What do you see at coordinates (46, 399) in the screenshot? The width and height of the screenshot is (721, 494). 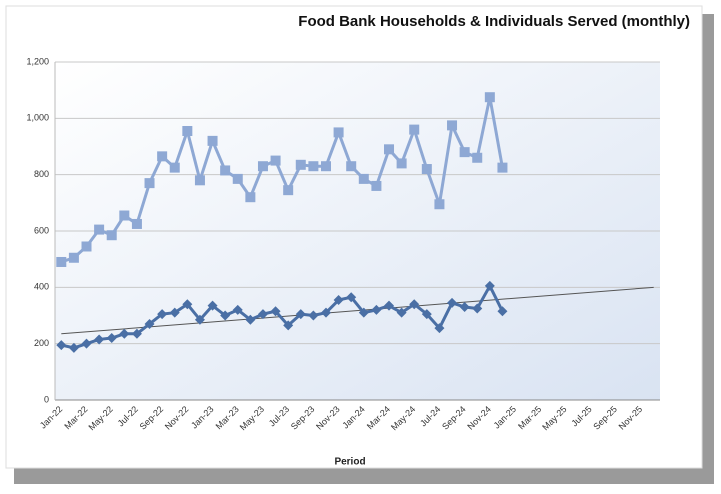 I see `y-tick-label: 0` at bounding box center [46, 399].